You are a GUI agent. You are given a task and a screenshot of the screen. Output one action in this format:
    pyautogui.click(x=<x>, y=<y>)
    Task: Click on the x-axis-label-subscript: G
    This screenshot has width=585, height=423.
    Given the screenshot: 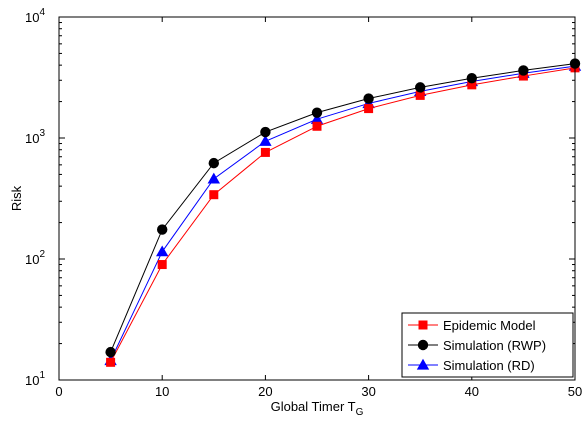 What is the action you would take?
    pyautogui.click(x=360, y=412)
    